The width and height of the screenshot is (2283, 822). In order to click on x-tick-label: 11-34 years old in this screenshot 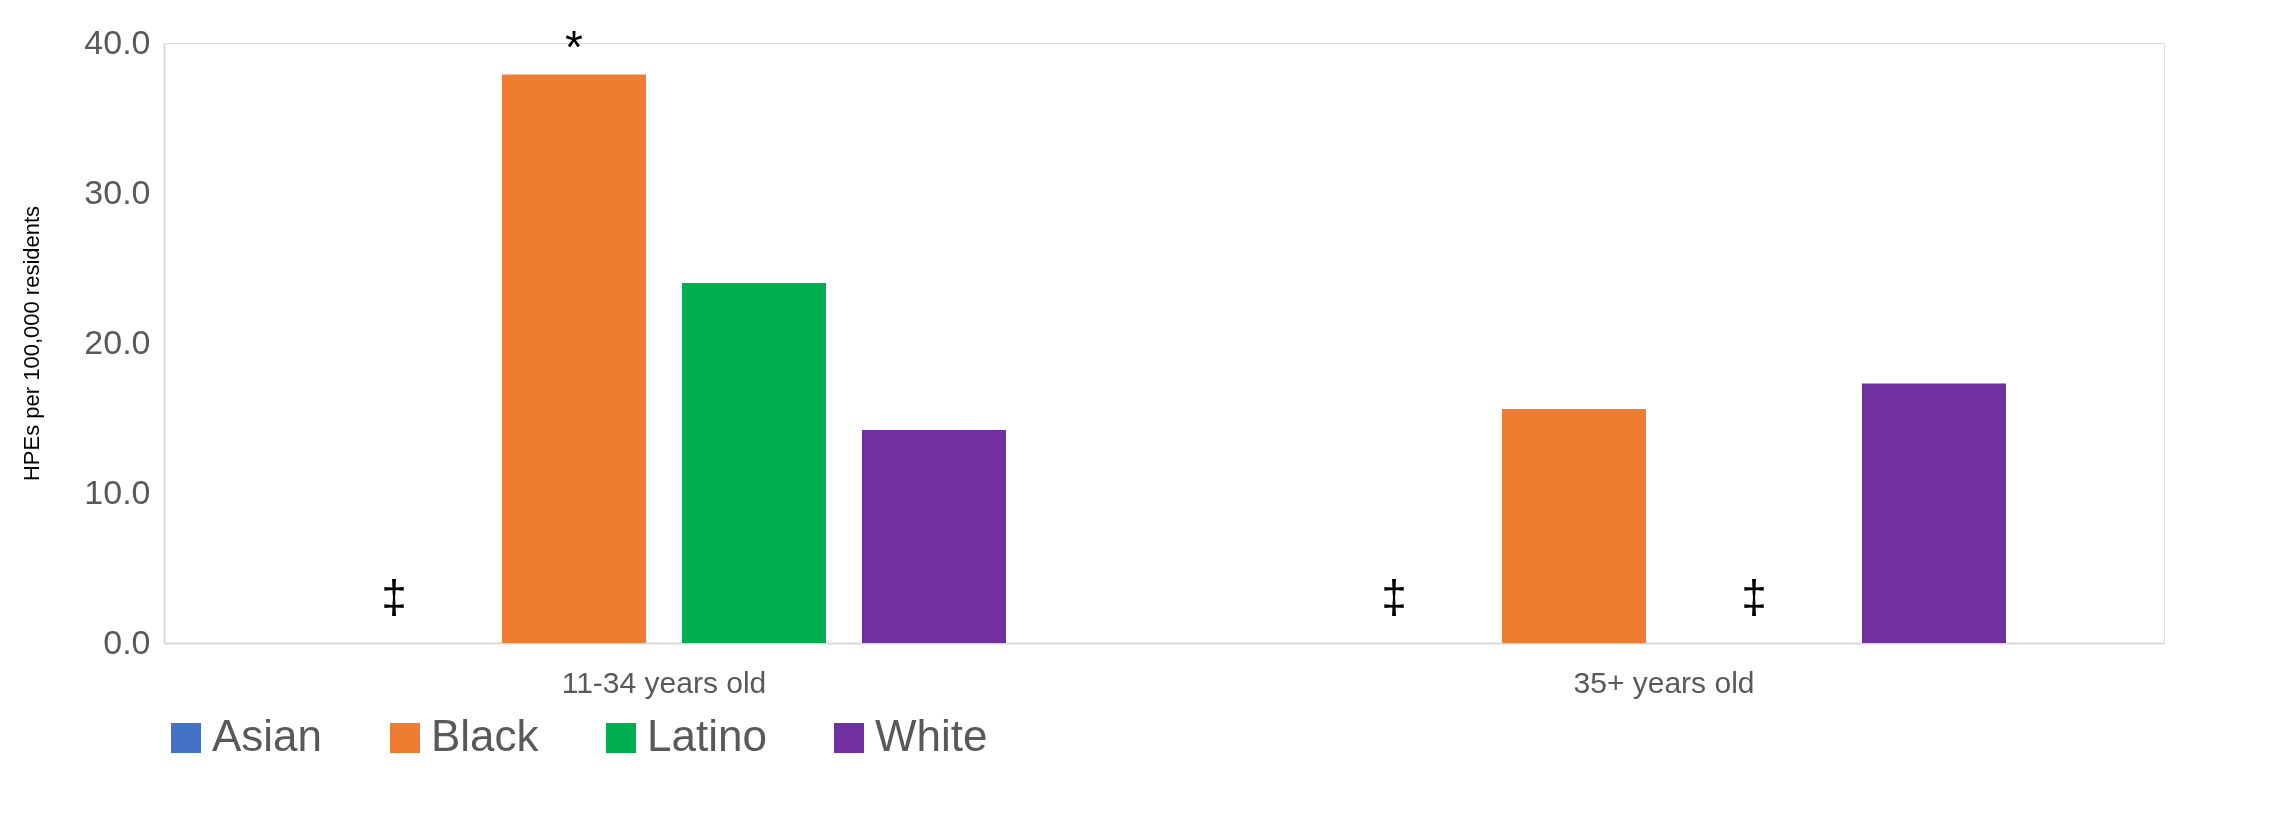, I will do `click(664, 682)`.